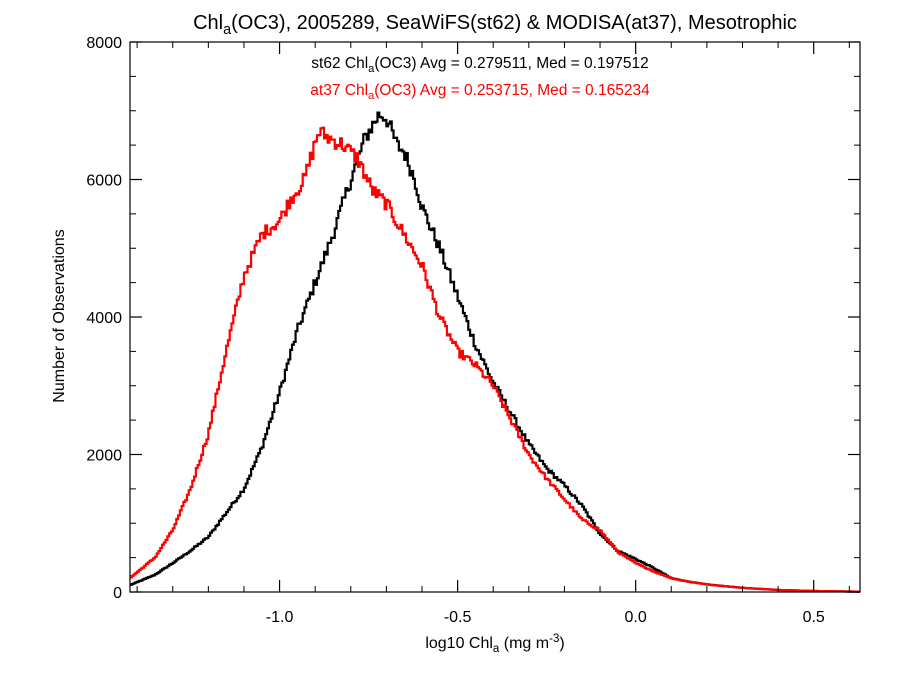  I want to click on x-tick-label: -0.5, so click(458, 617).